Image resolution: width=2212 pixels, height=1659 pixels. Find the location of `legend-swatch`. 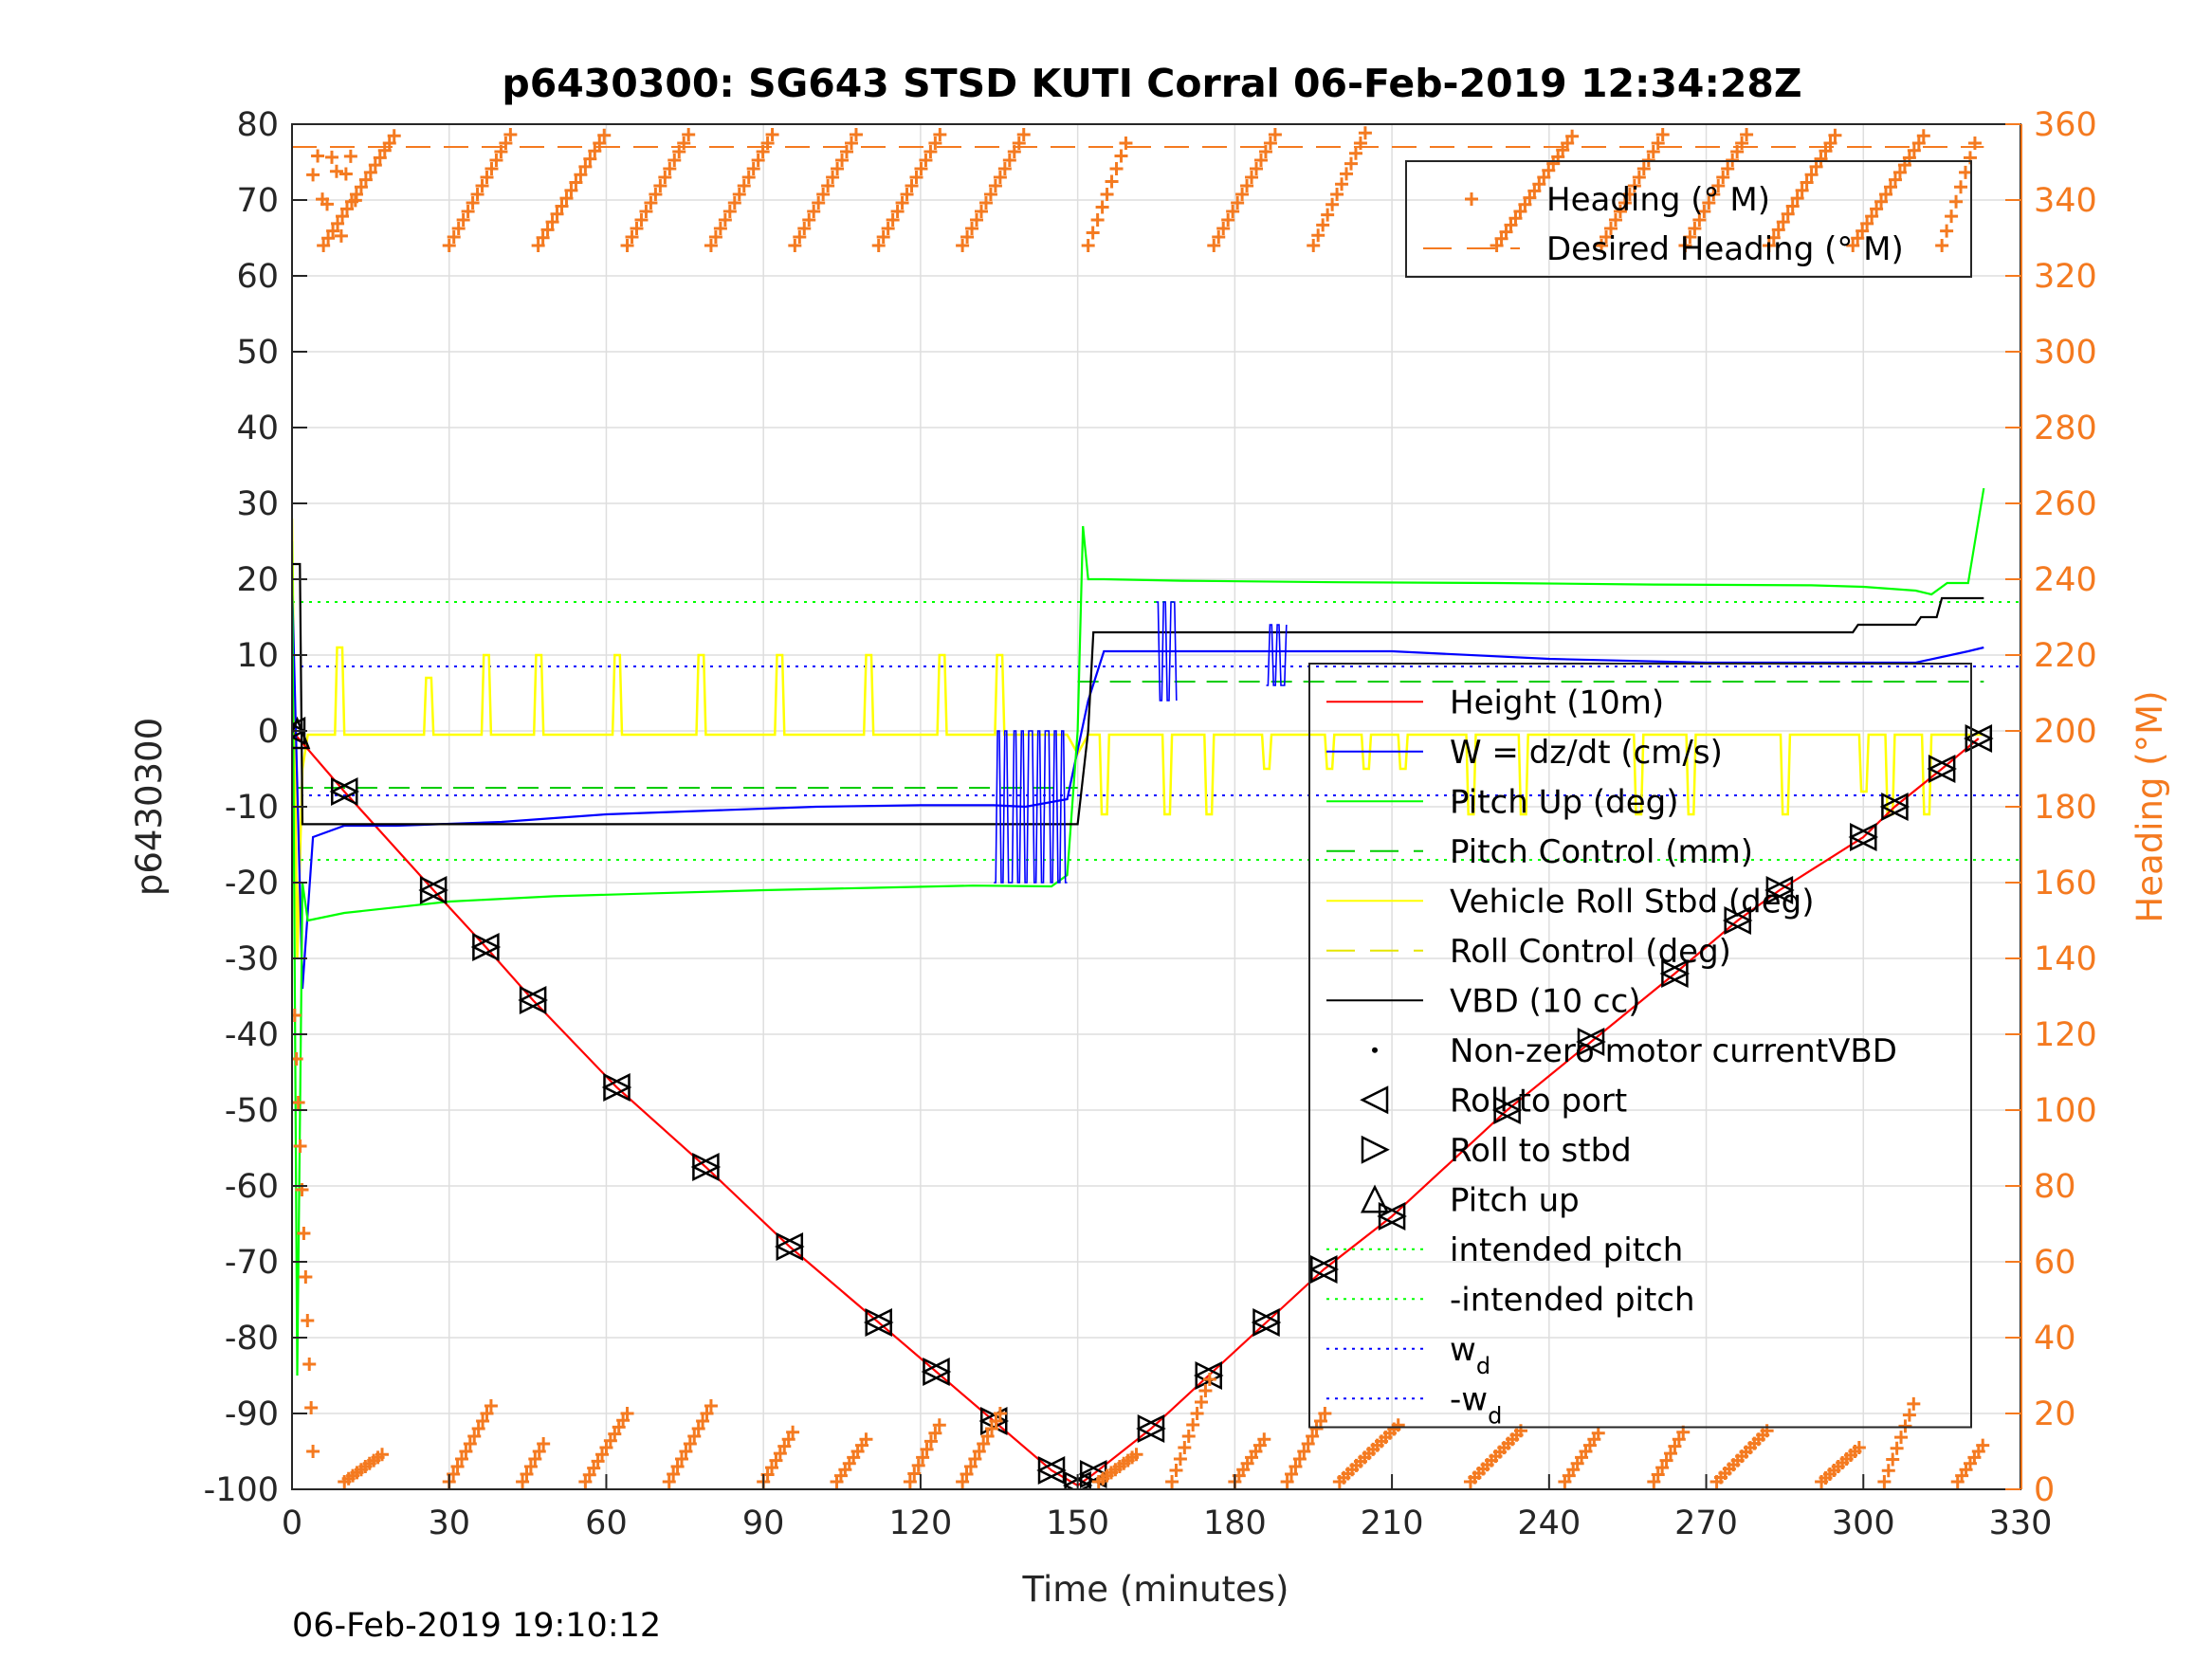

legend-swatch is located at coordinates (1471, 199).